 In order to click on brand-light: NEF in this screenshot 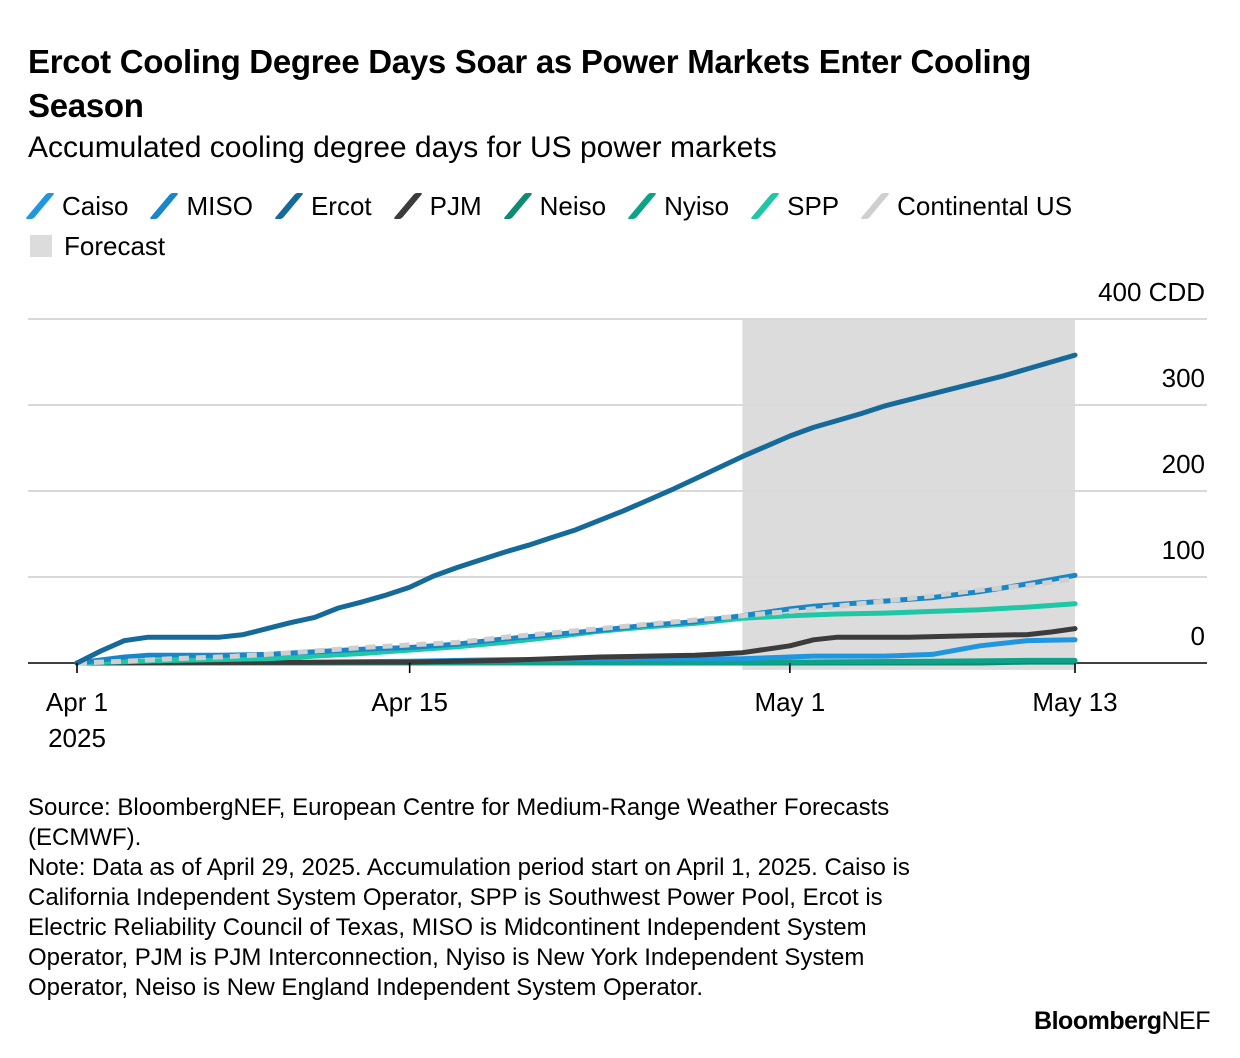, I will do `click(1186, 1021)`.